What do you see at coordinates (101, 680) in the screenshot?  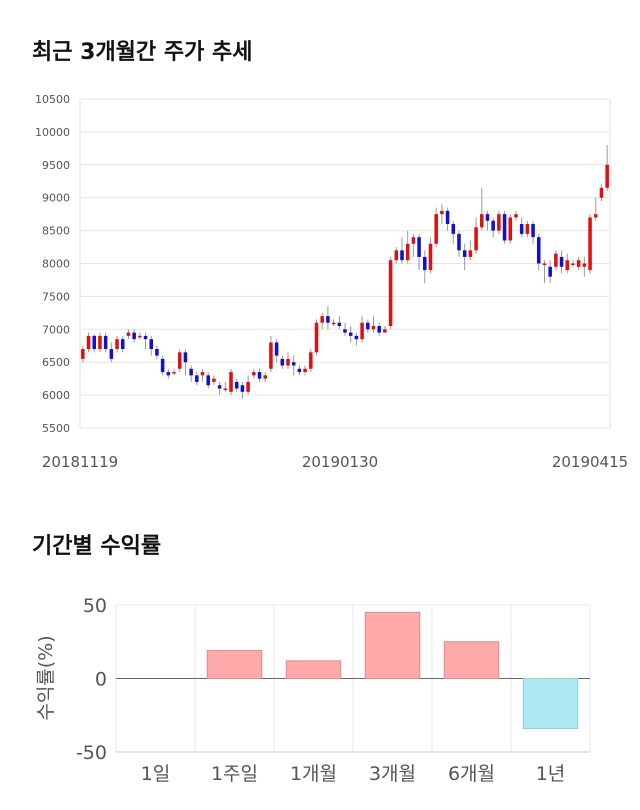 I see `returns-y-tick-label: 0` at bounding box center [101, 680].